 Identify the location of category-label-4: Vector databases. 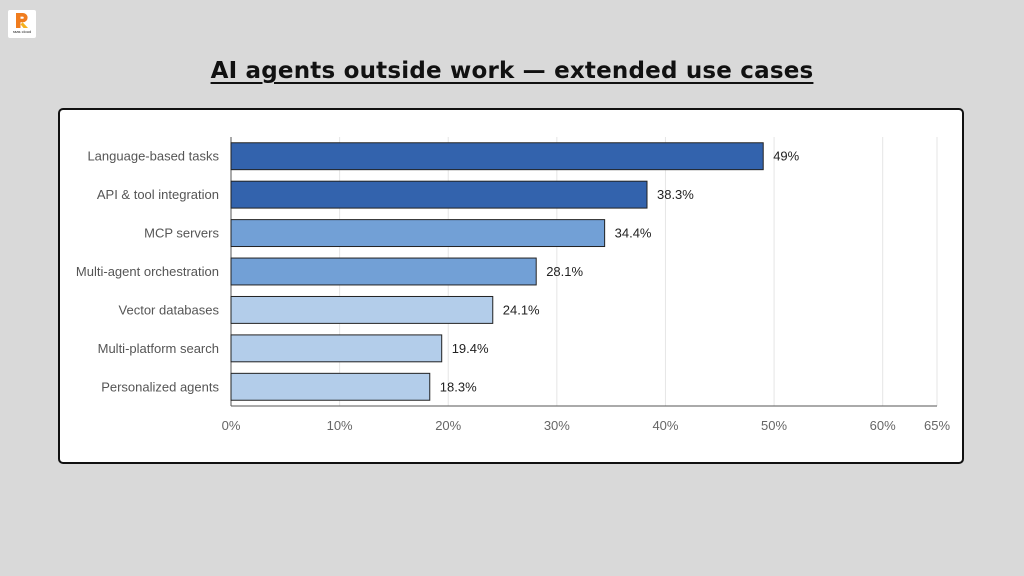
(169, 309).